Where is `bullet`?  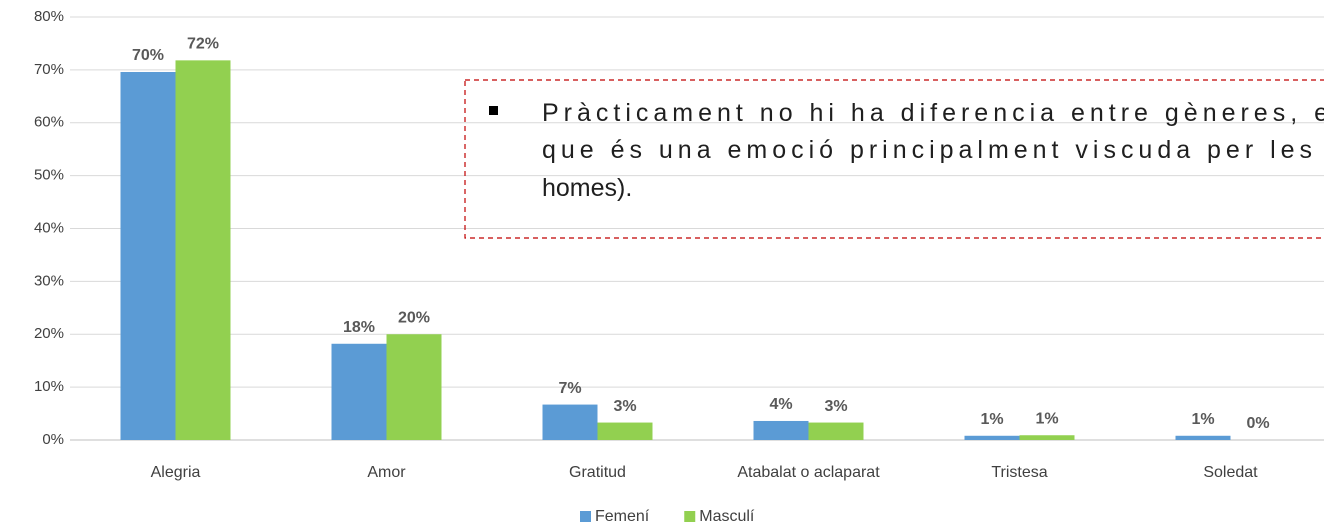 bullet is located at coordinates (493, 110).